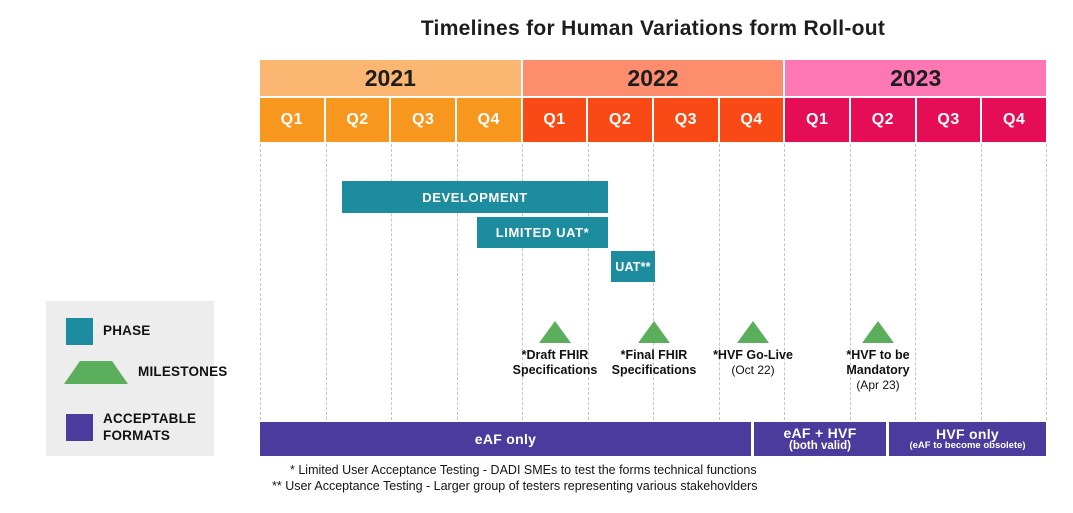 The width and height of the screenshot is (1073, 513). Describe the element at coordinates (554, 120) in the screenshot. I see `quarter-cell-2022-q1: Q1` at that location.